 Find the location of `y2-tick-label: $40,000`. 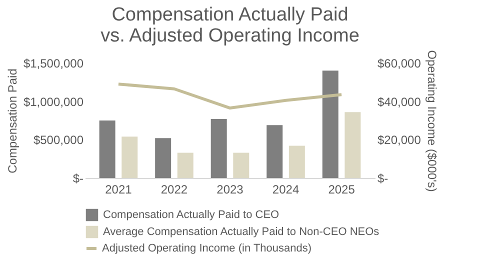

y2-tick-label: $40,000 is located at coordinates (400, 101).